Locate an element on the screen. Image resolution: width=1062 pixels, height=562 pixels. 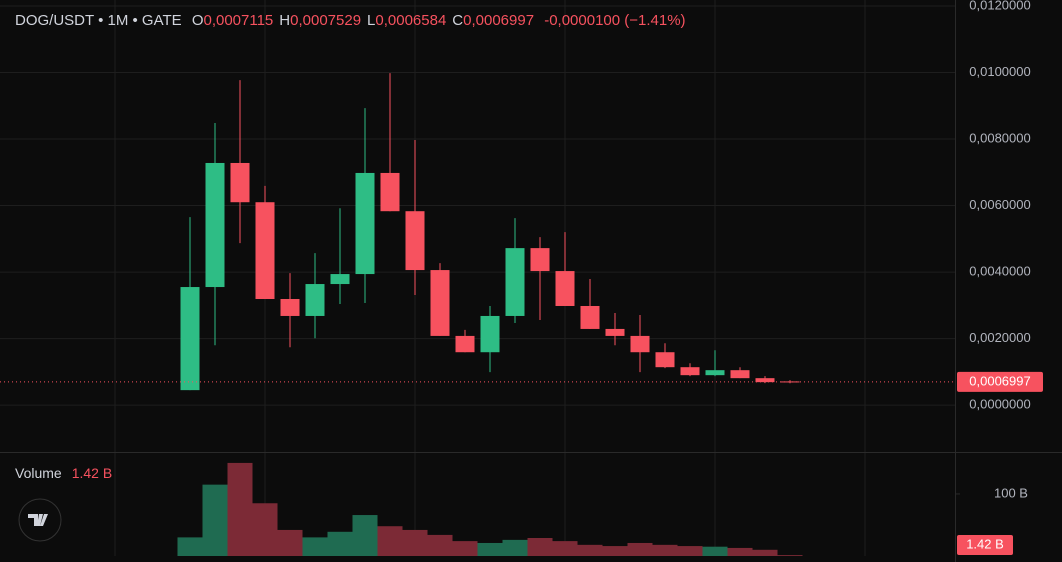
last-price-badge is located at coordinates (1000, 381).